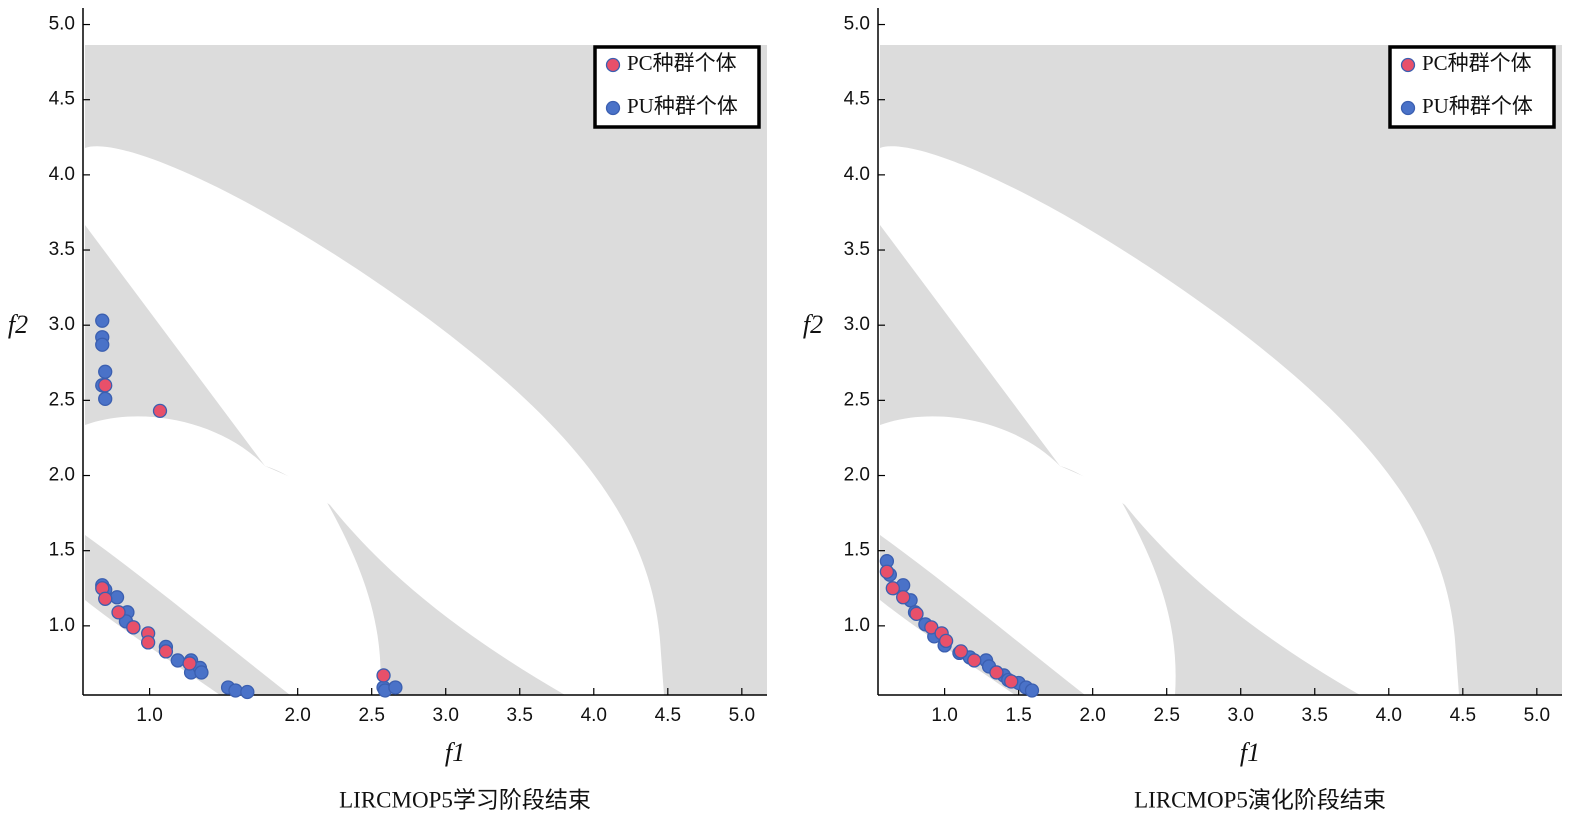 The image size is (1573, 827). I want to click on x-tick-label: 1.5, so click(1018, 715).